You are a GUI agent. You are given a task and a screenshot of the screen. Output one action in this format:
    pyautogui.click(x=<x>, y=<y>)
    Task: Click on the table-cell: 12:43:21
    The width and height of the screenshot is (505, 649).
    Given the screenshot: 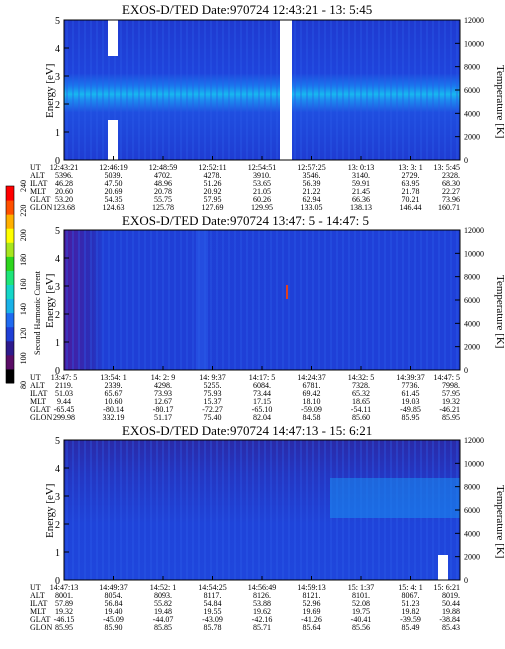 What is the action you would take?
    pyautogui.click(x=64, y=167)
    